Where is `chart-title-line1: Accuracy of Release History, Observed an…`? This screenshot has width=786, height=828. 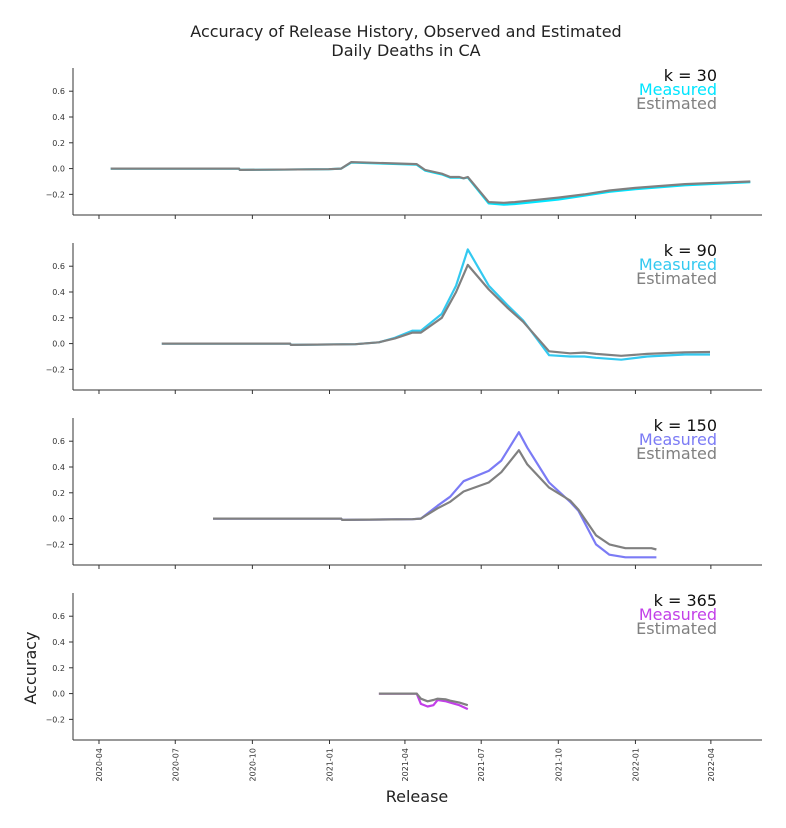 chart-title-line1: Accuracy of Release History, Observed an… is located at coordinates (405, 31).